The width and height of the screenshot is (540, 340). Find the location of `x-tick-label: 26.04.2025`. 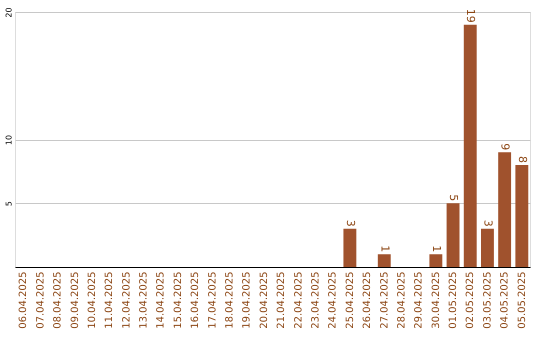

x-tick-label: 26.04.2025 is located at coordinates (368, 300).